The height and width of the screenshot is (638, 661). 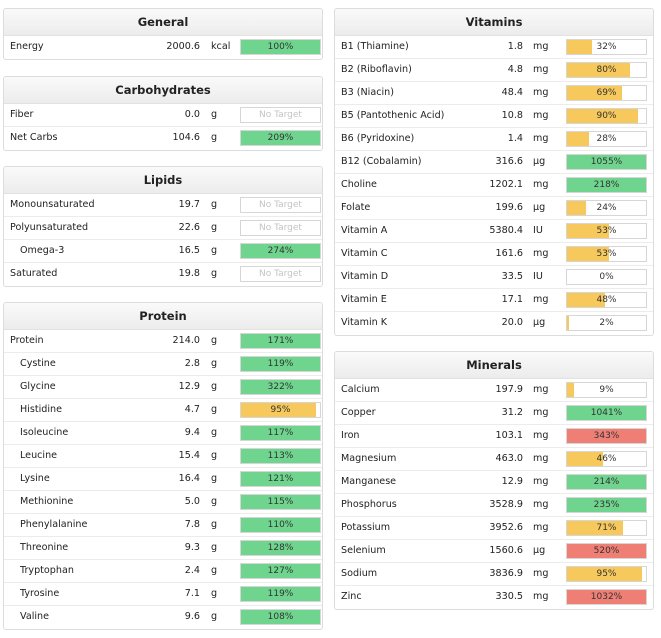 I want to click on nutrient-row: Omega-3 16.5 g 274%, so click(x=163, y=251).